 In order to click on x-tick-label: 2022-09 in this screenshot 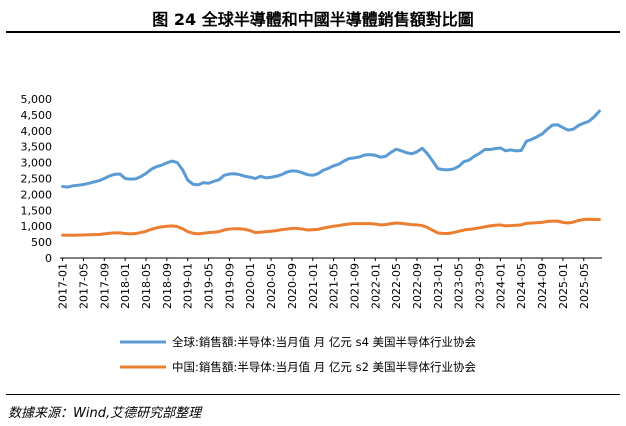, I will do `click(417, 286)`.